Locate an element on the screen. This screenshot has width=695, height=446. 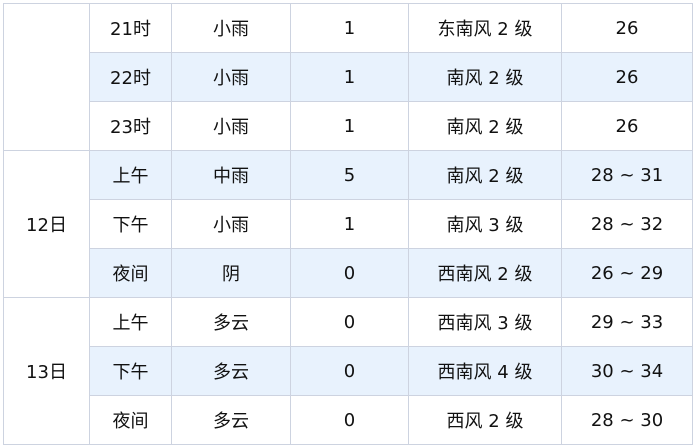
weather-cell: 阴 is located at coordinates (231, 273).